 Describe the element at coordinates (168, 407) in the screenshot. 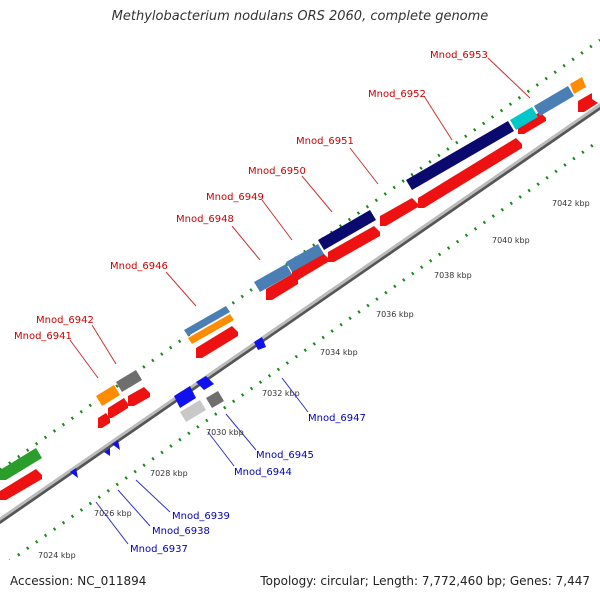

I see `reverse-strand-genes` at that location.